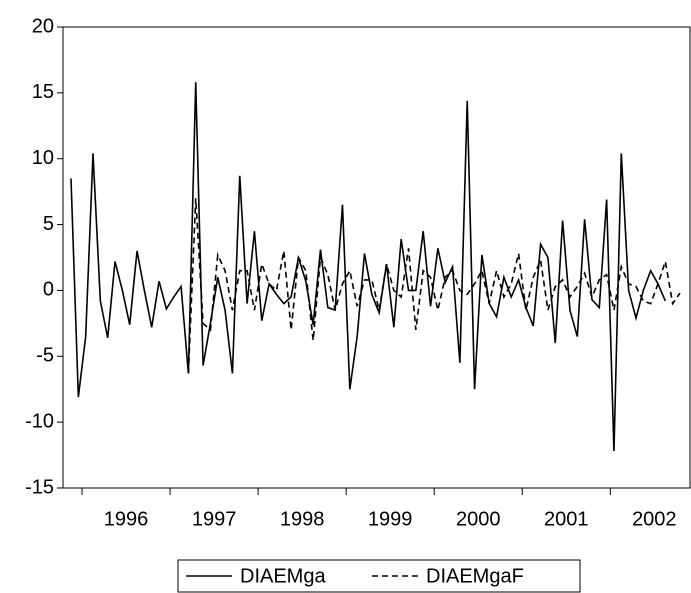  Describe the element at coordinates (43, 158) in the screenshot. I see `y-tick-label: 10` at that location.